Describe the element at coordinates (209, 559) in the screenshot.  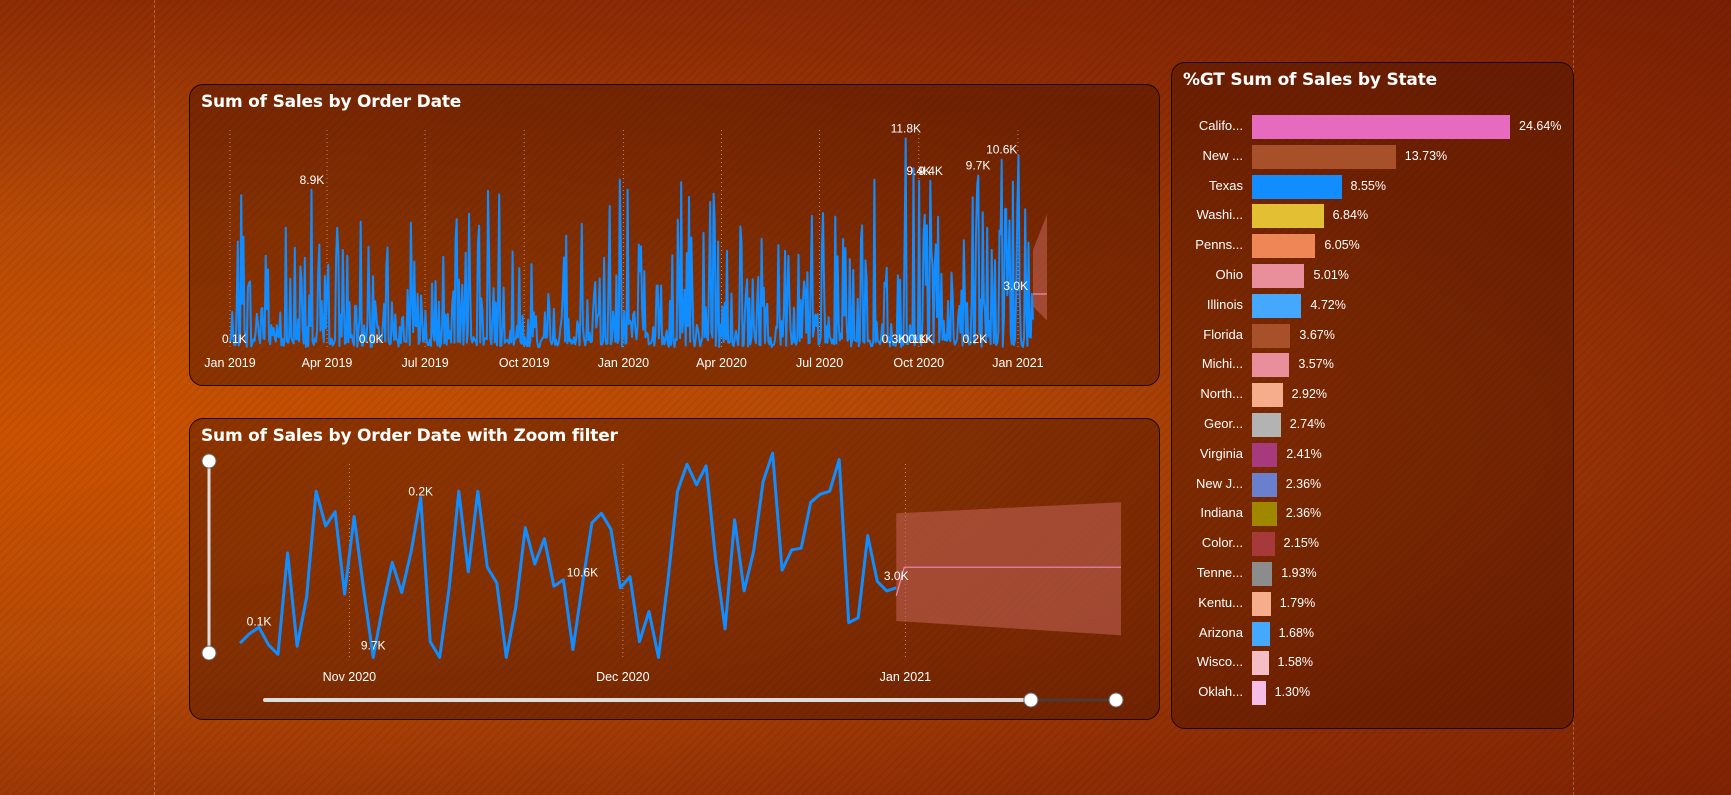
I see `zoom-slider-vertical` at that location.